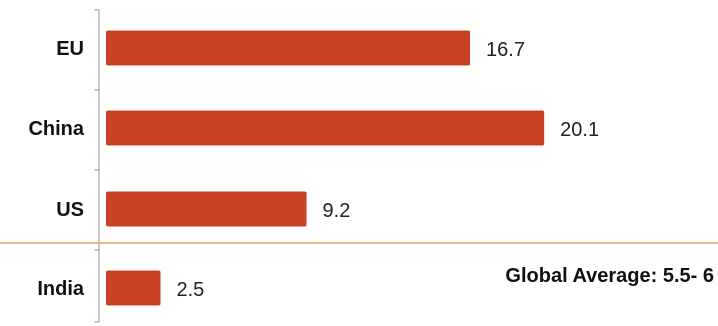 The image size is (718, 326). What do you see at coordinates (609, 276) in the screenshot?
I see `reference-line-label: Global Average: 5.5- 6` at bounding box center [609, 276].